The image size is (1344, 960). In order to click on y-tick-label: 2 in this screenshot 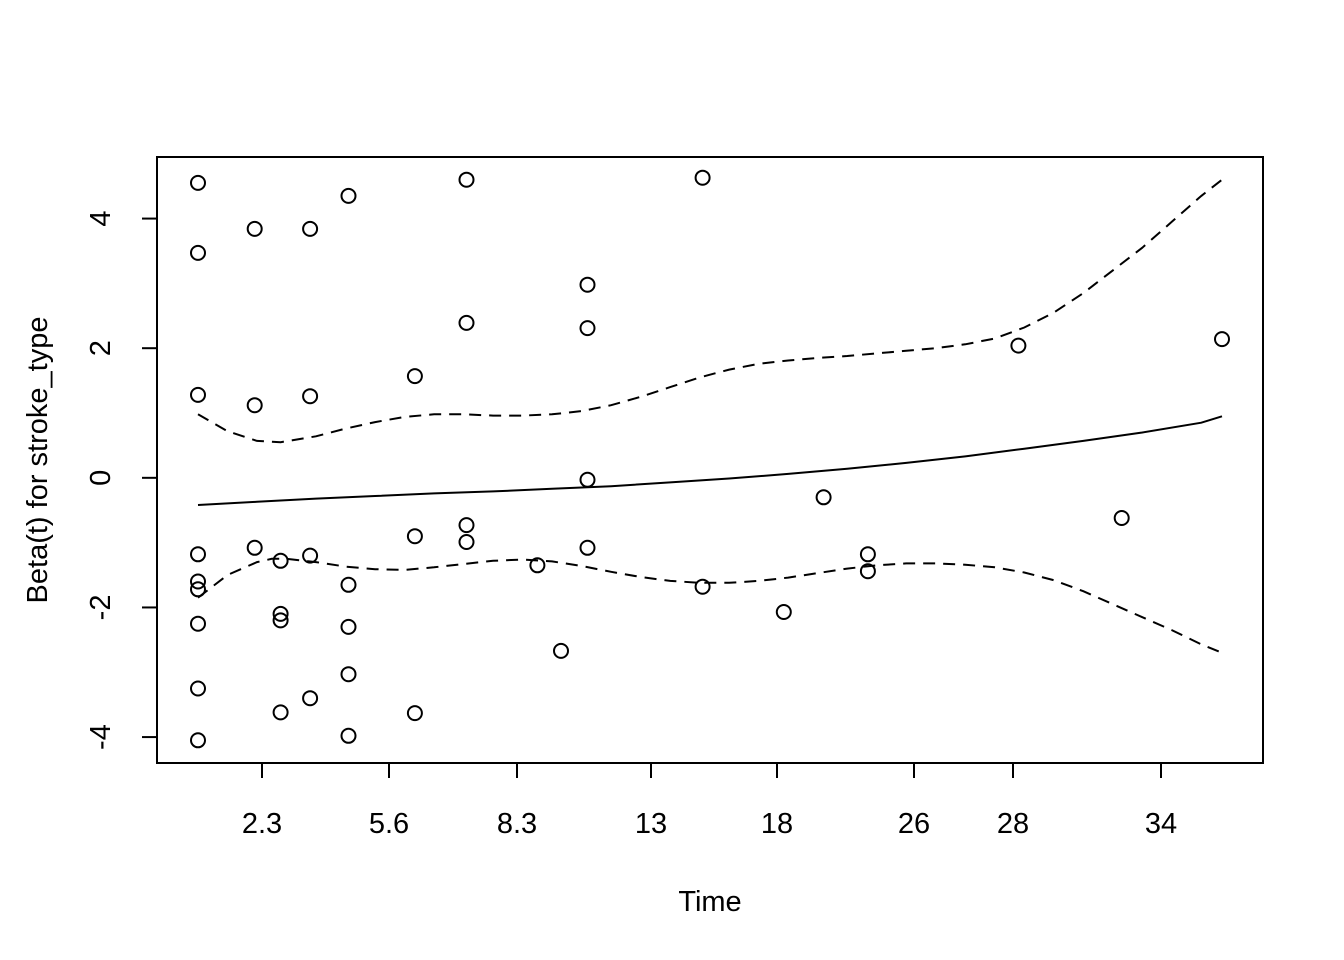, I will do `click(101, 348)`.